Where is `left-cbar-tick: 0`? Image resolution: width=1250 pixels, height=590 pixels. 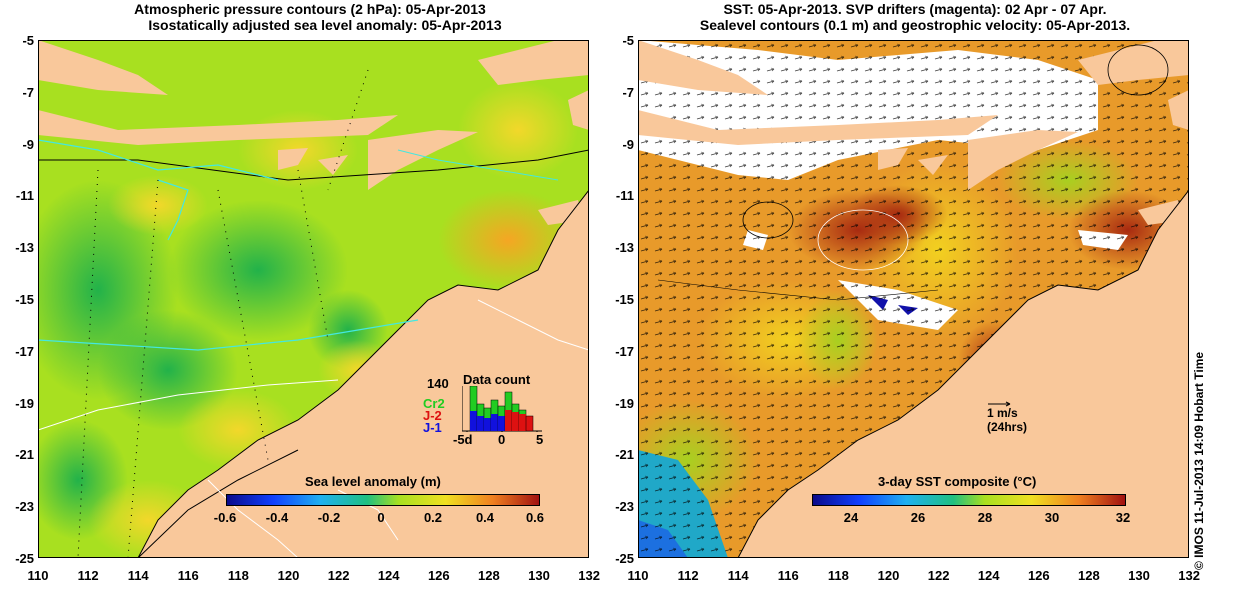
left-cbar-tick: 0 is located at coordinates (381, 517).